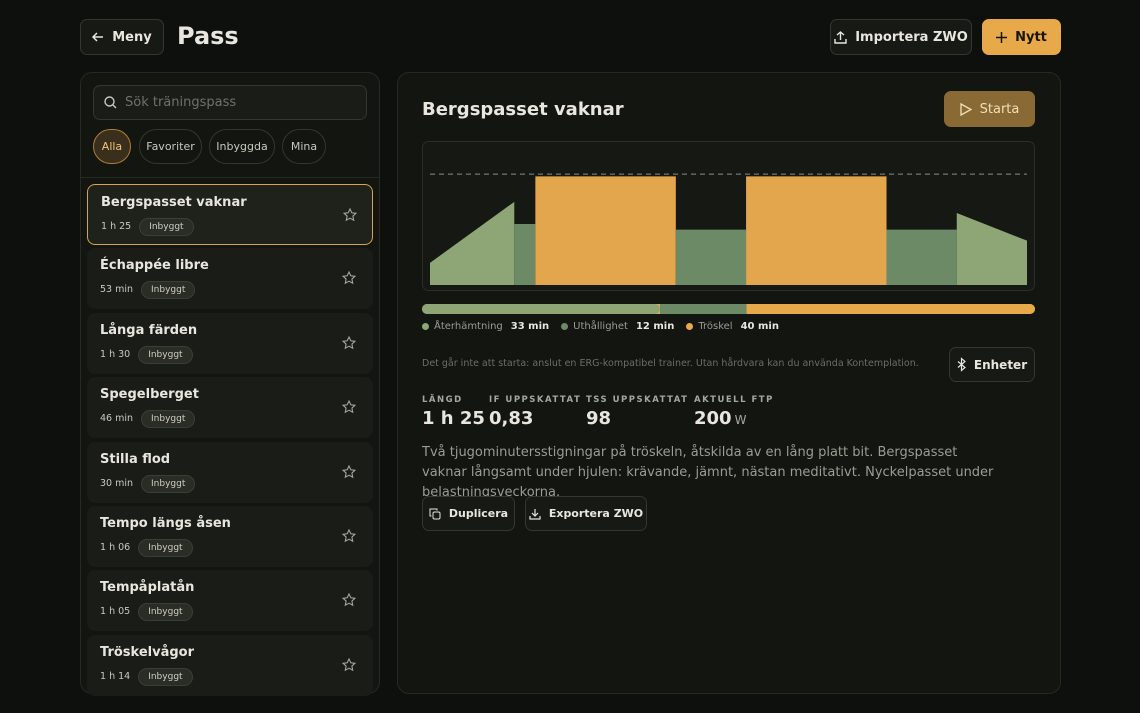  I want to click on export-button: Exportera ZWO, so click(586, 513).